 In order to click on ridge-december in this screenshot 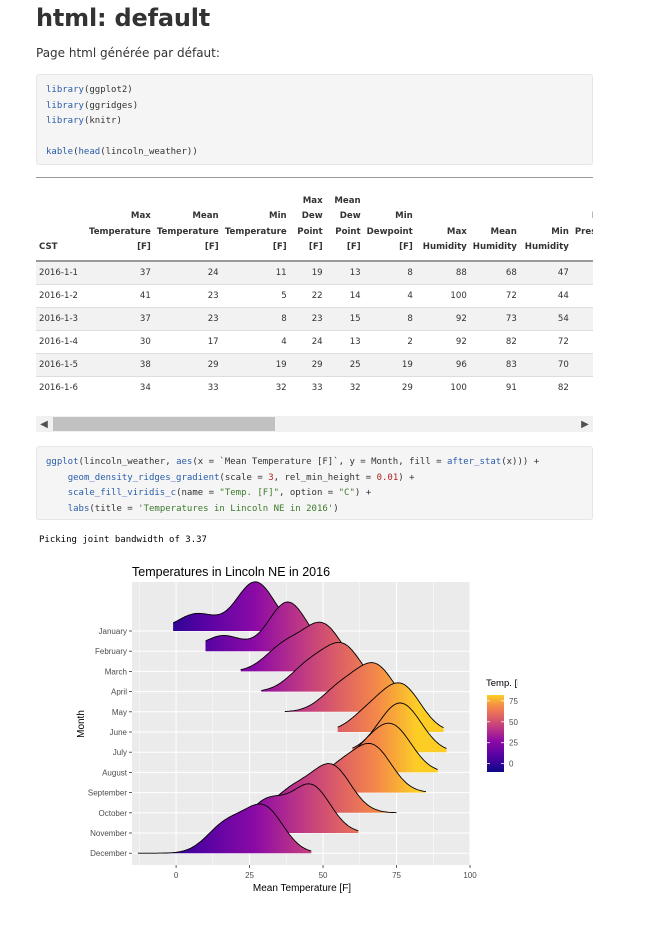, I will do `click(224, 828)`.